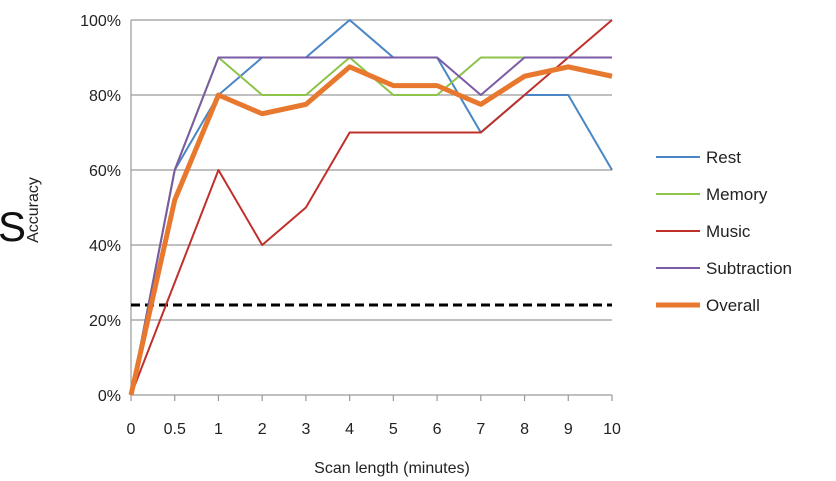  Describe the element at coordinates (392, 468) in the screenshot. I see `x-axis-label: Scan length (minutes)` at that location.